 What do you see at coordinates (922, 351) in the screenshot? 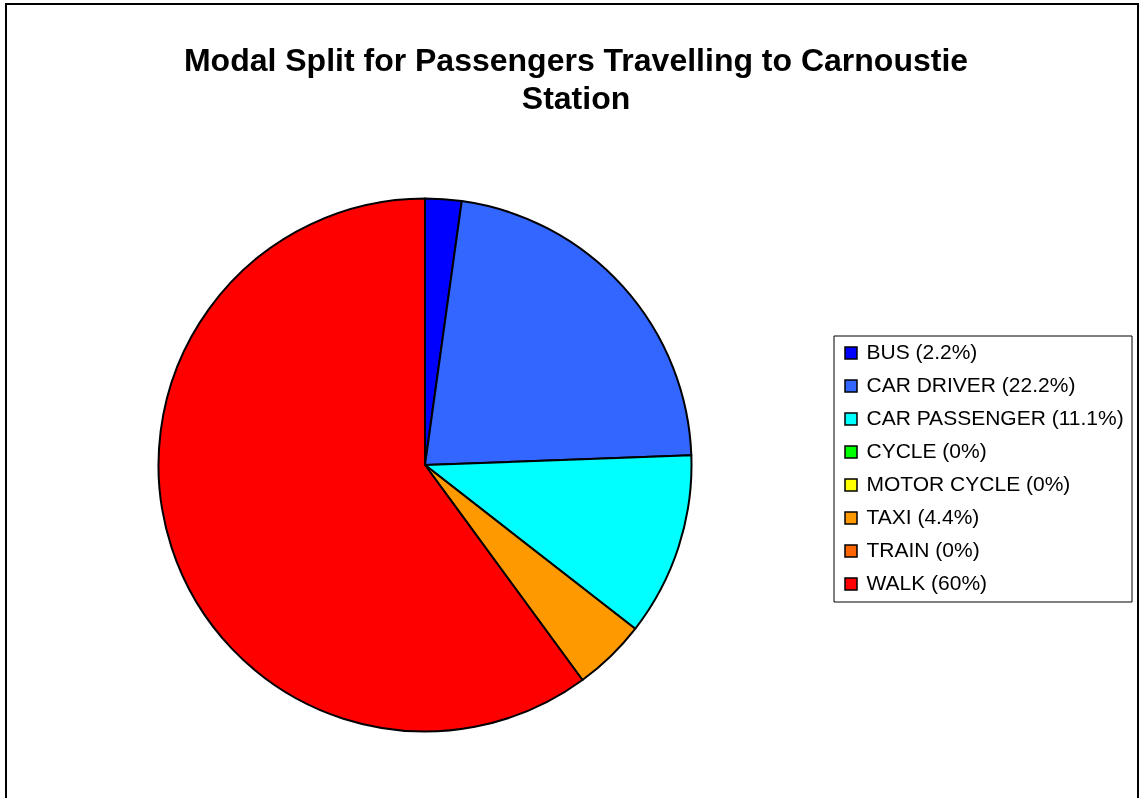
I see `legend-label: BUS (2.2%)` at bounding box center [922, 351].